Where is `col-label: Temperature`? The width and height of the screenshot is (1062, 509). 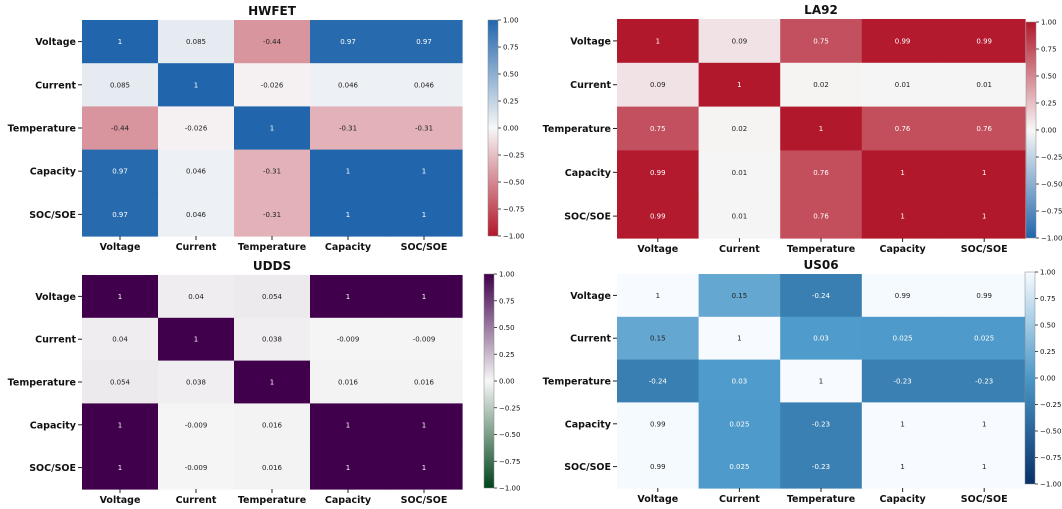
col-label: Temperature is located at coordinates (272, 247).